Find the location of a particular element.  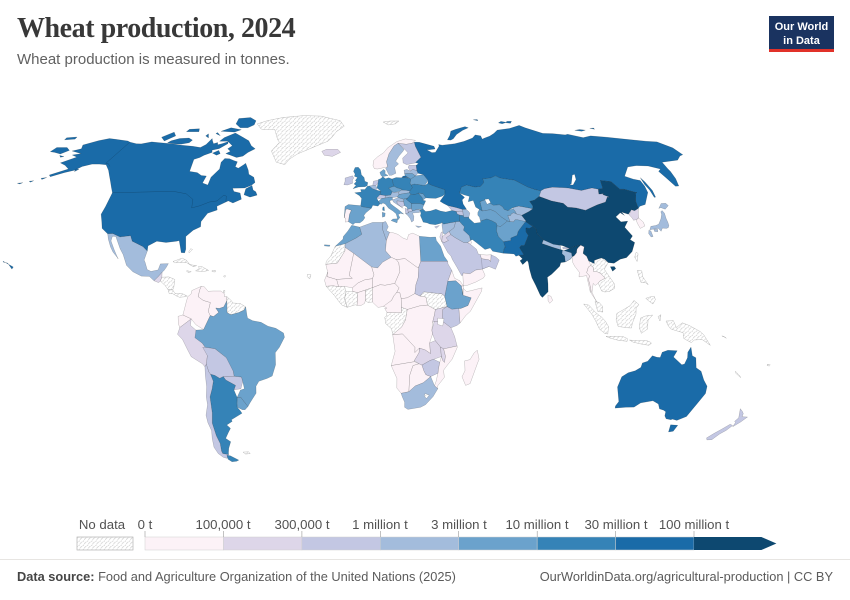

svg-text: 100 million t is located at coordinates (694, 524).